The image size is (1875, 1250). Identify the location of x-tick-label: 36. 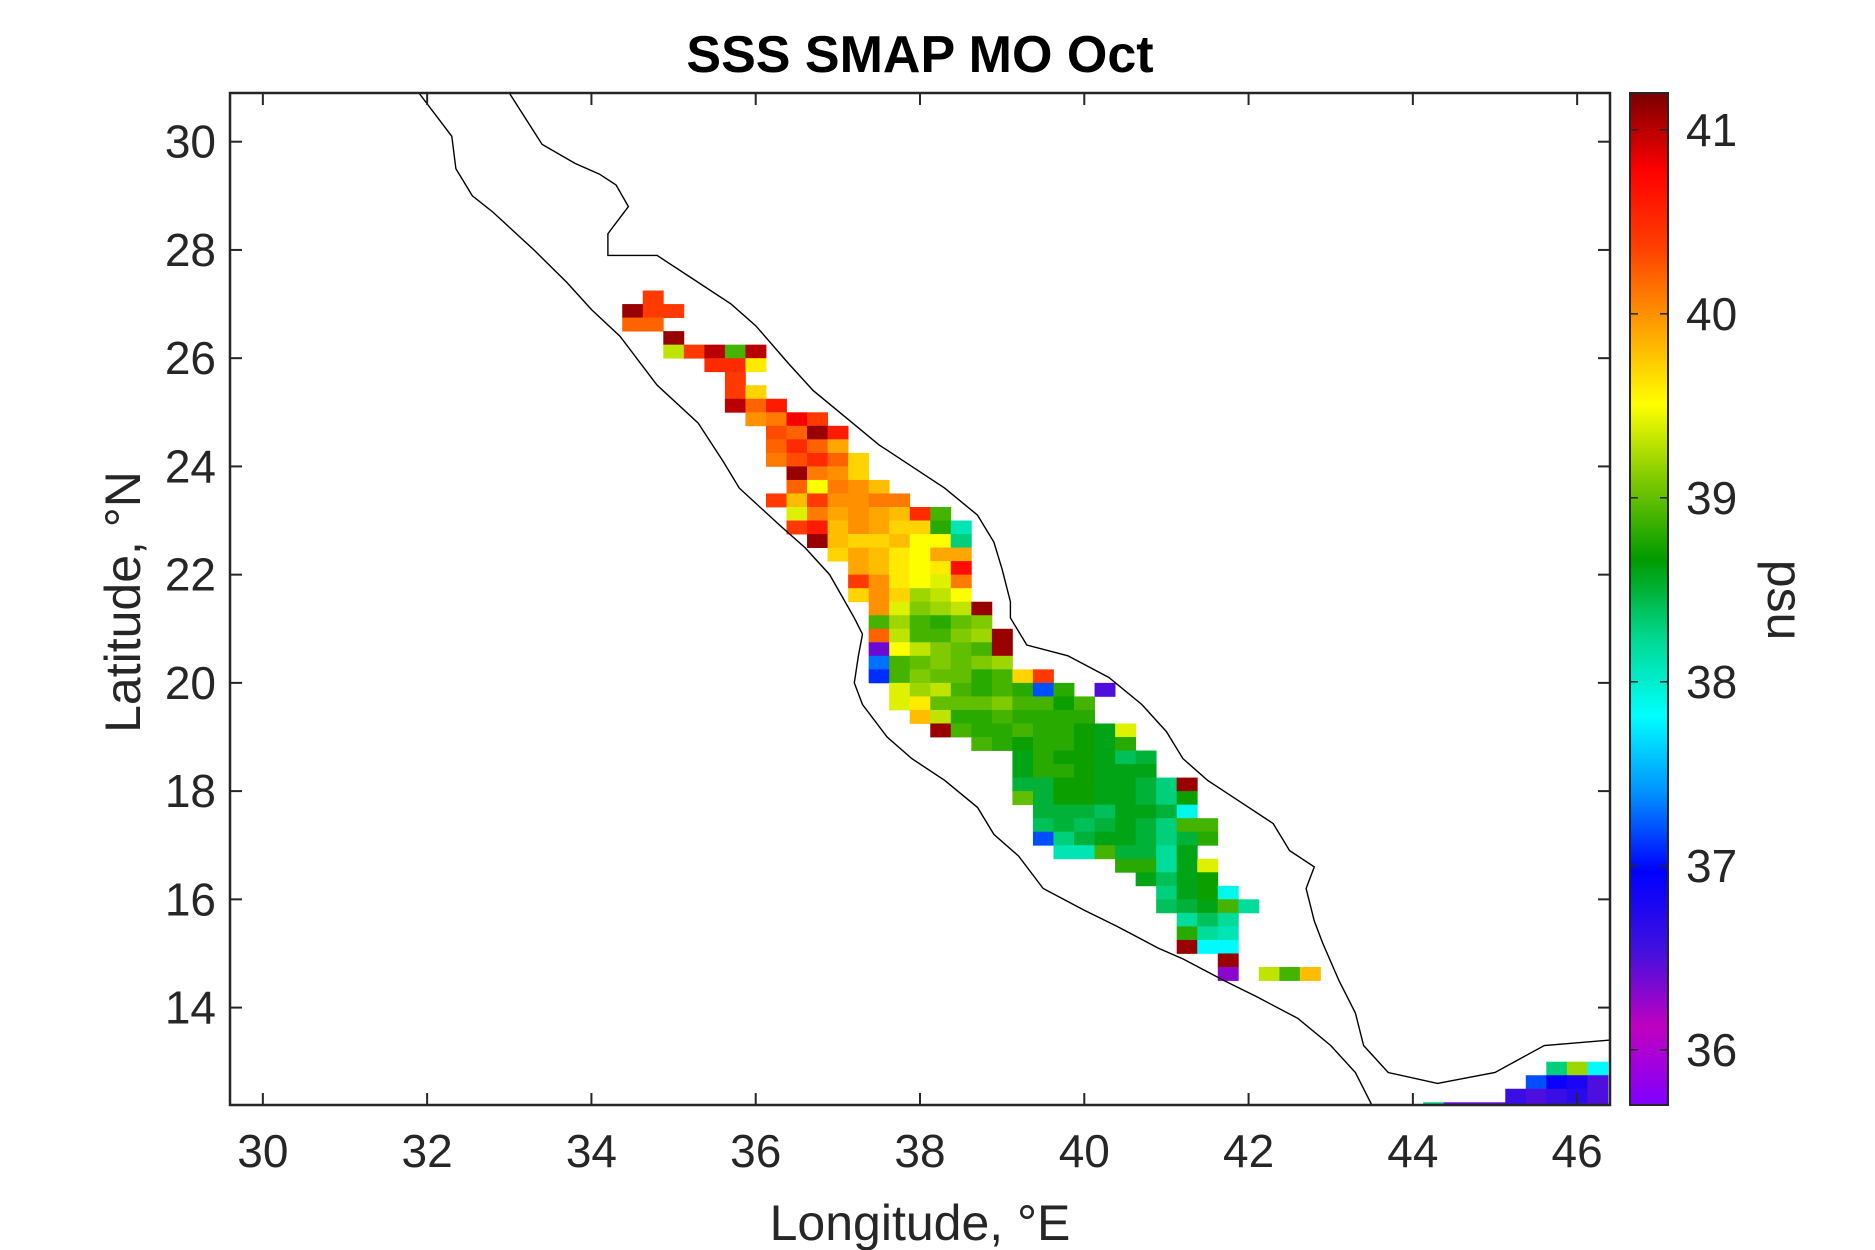
(755, 1151).